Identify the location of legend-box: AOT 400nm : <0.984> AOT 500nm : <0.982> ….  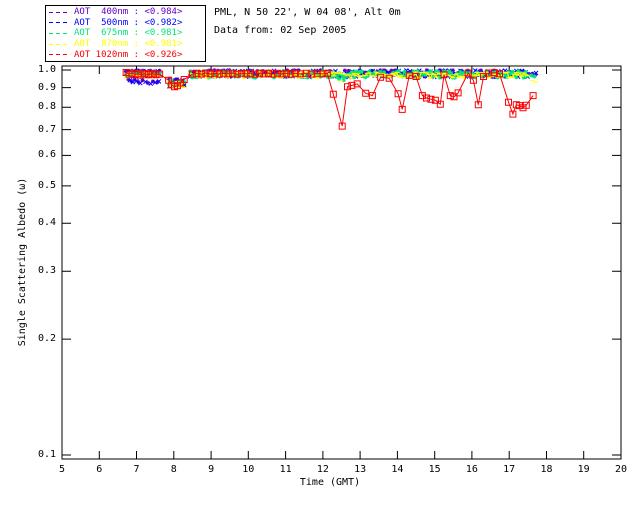
(125, 33).